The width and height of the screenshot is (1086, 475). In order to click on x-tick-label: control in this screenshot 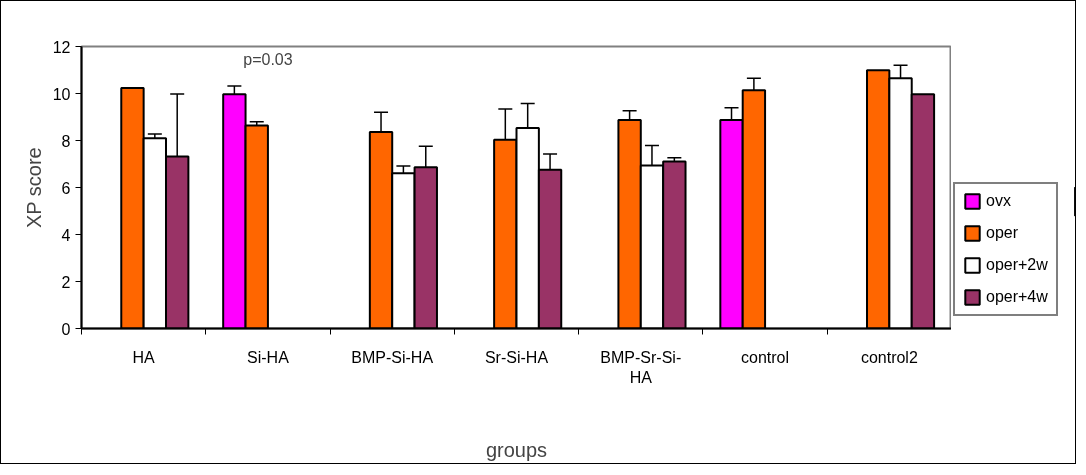, I will do `click(765, 357)`.